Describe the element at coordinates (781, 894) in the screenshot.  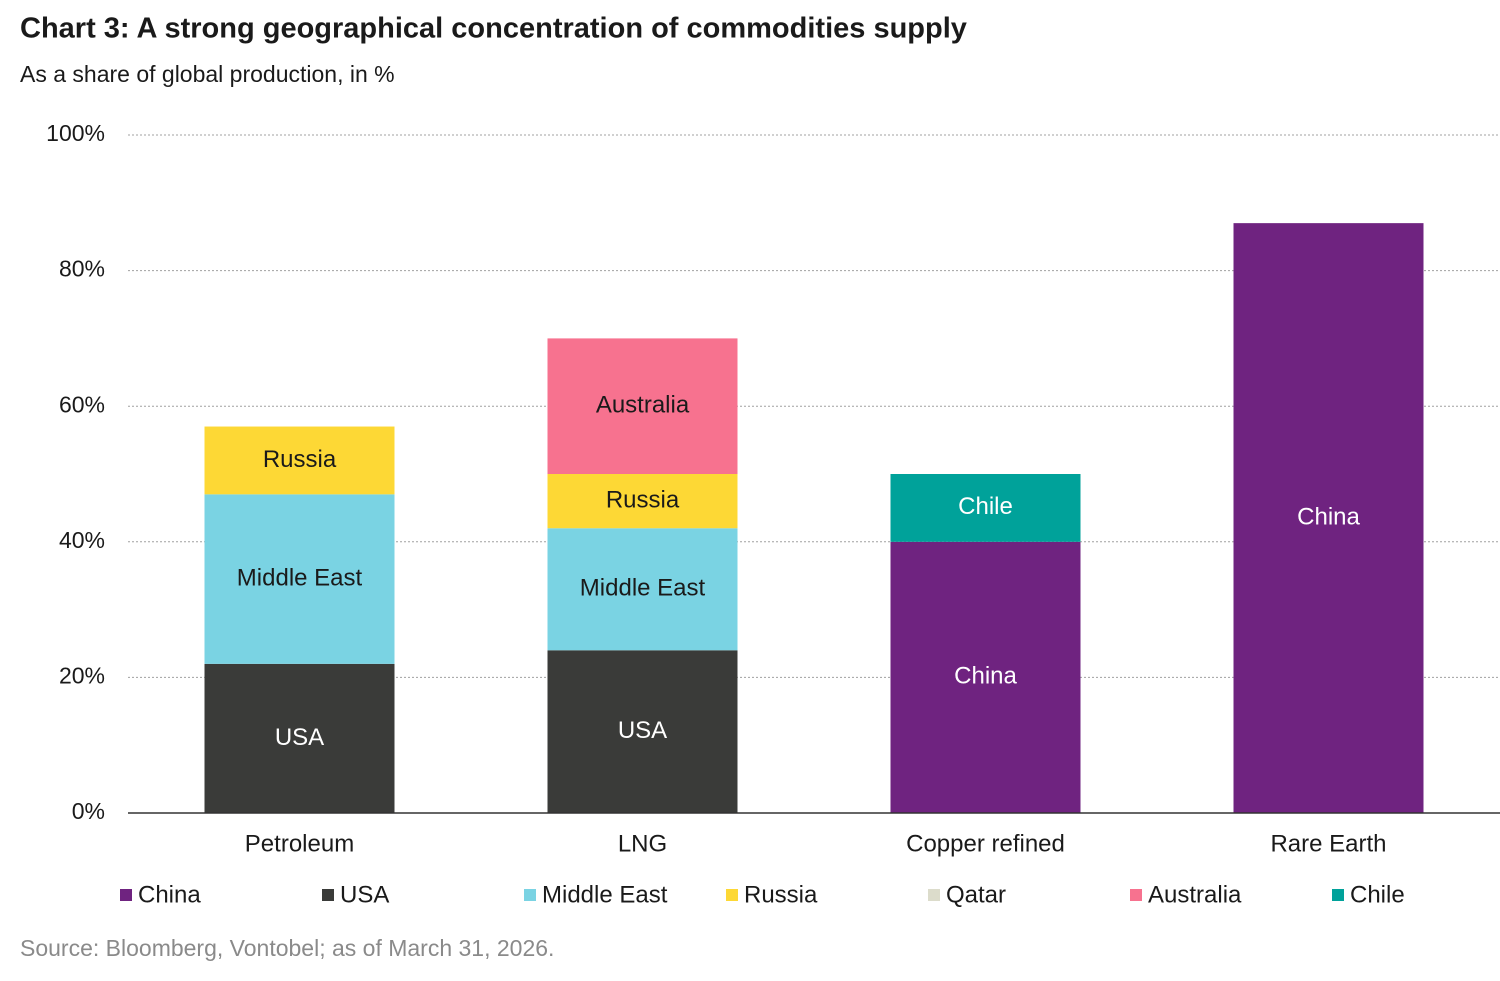
I see `legend-label: Russia` at that location.